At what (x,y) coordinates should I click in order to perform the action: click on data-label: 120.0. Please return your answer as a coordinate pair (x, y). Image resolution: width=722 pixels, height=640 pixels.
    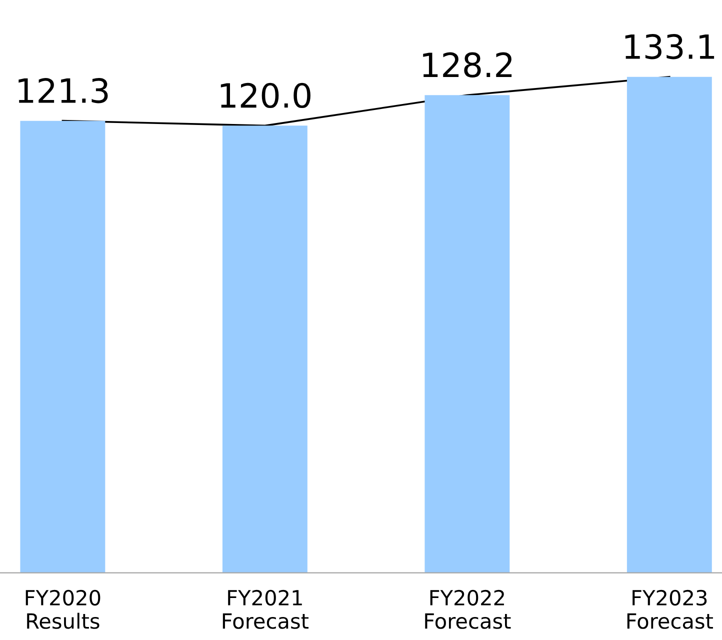
    Looking at the image, I should click on (265, 95).